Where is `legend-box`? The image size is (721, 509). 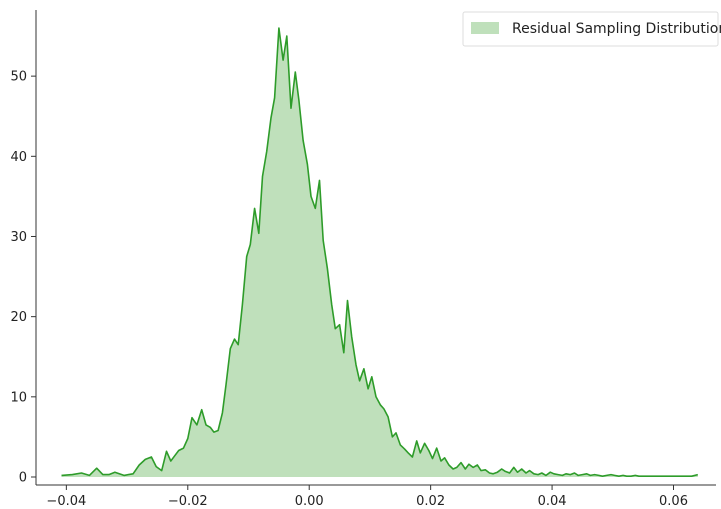 legend-box is located at coordinates (590, 29).